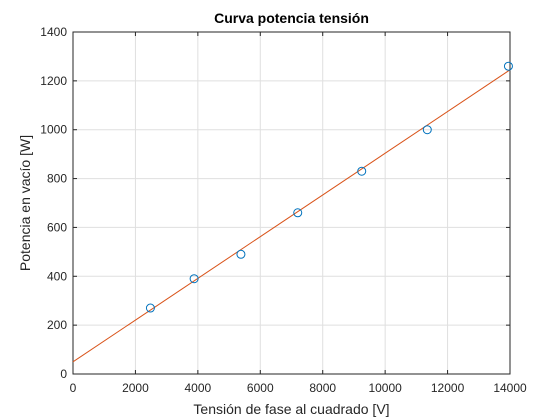 The image size is (560, 420). I want to click on y-tick-label: 800, so click(57, 179).